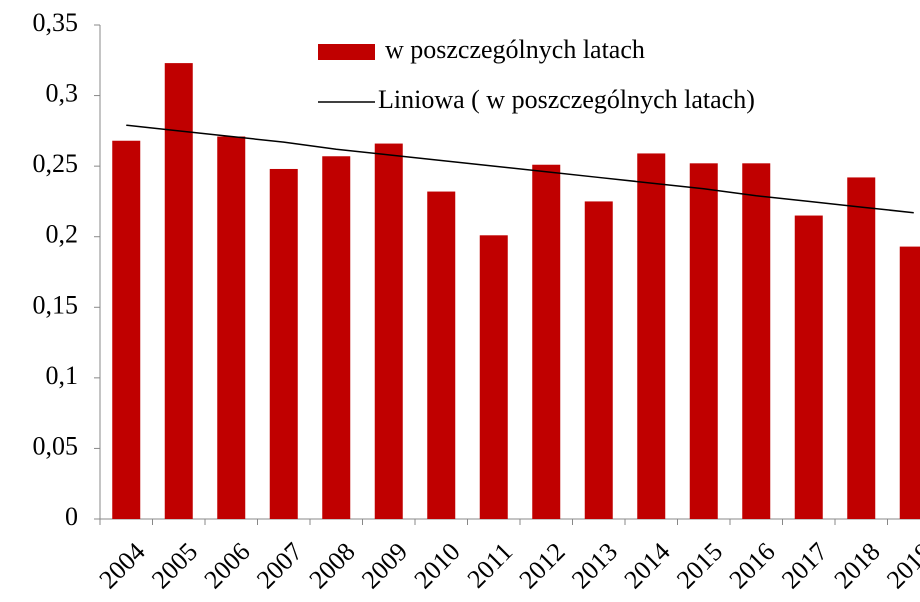  I want to click on x-tick-label: 2018, so click(856, 565).